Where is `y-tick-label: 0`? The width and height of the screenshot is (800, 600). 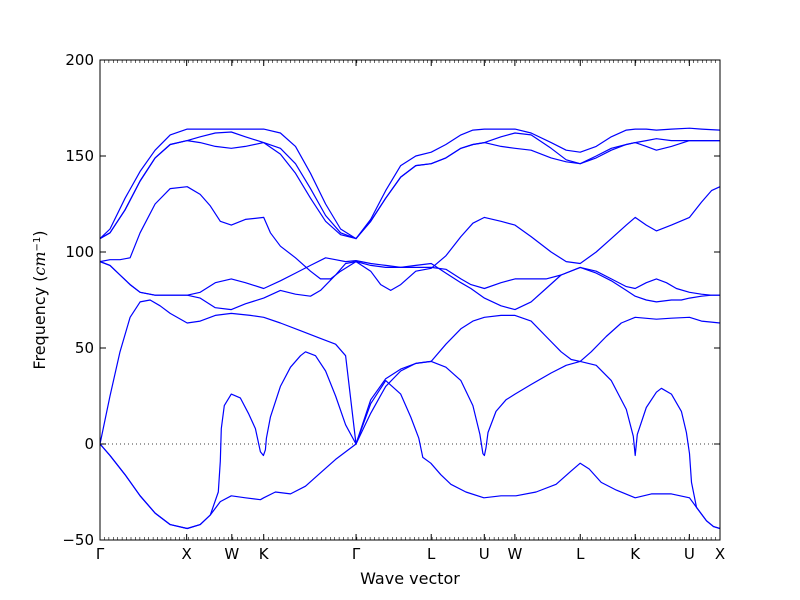
y-tick-label: 0 is located at coordinates (89, 444).